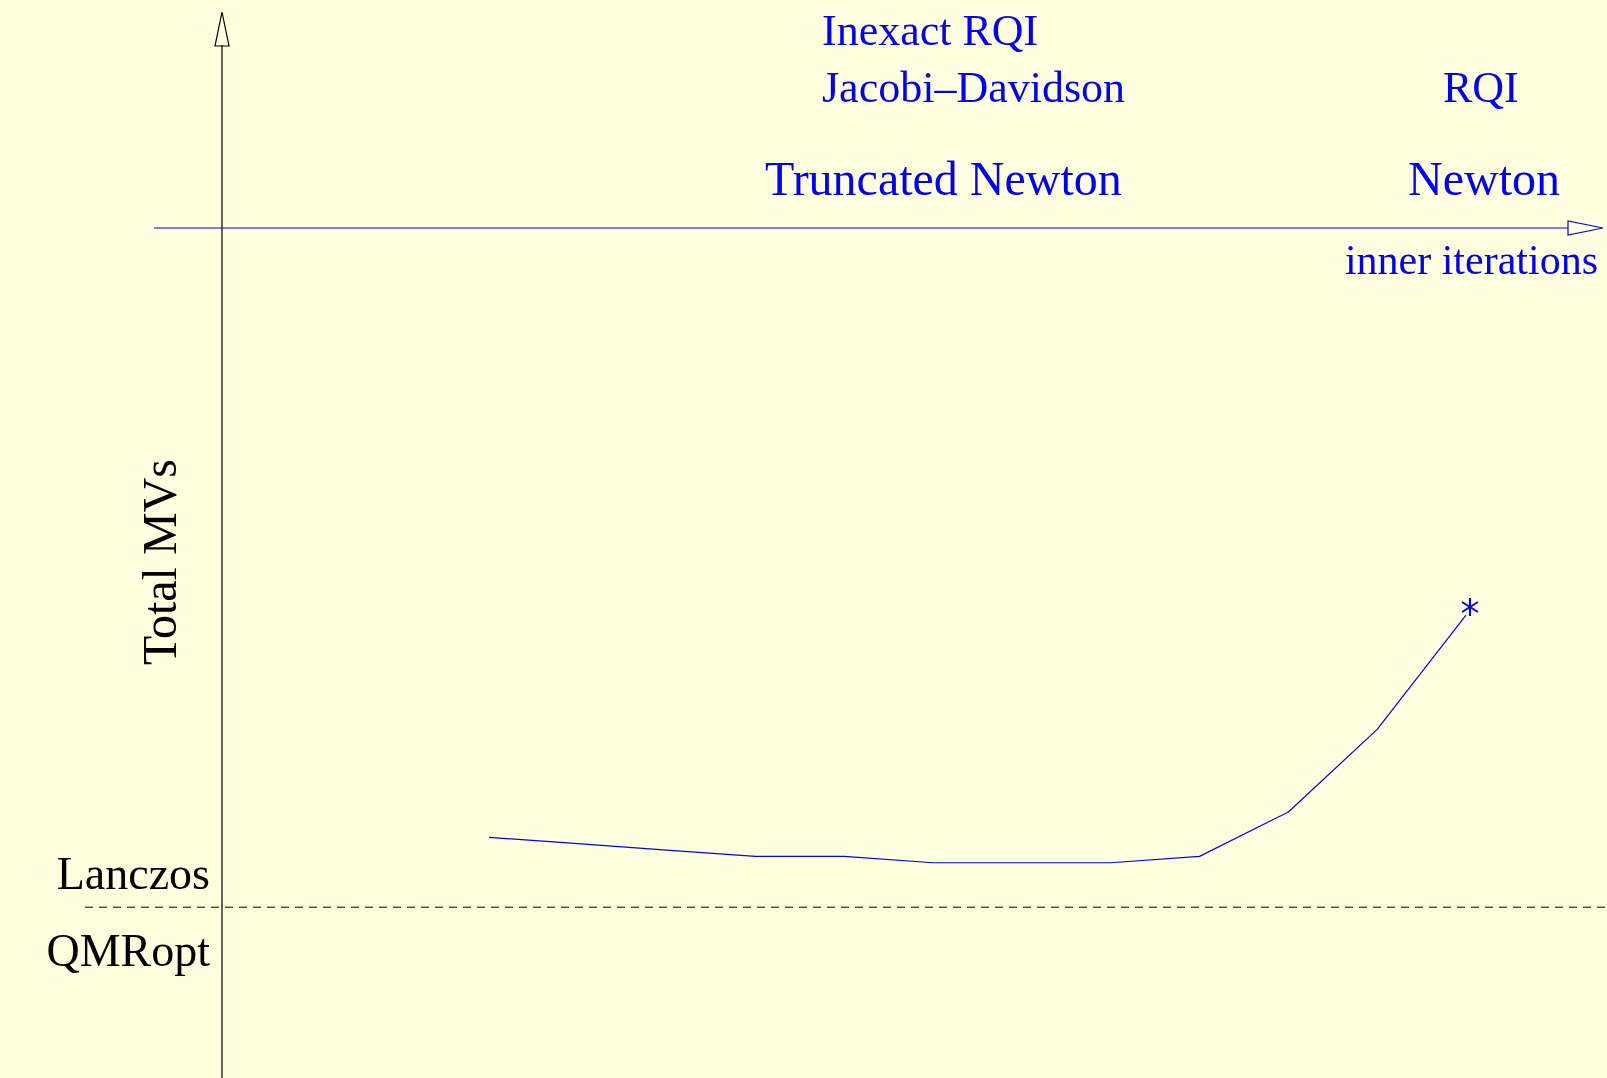 This screenshot has width=1607, height=1078. What do you see at coordinates (159, 562) in the screenshot?
I see `text: Total MVs` at bounding box center [159, 562].